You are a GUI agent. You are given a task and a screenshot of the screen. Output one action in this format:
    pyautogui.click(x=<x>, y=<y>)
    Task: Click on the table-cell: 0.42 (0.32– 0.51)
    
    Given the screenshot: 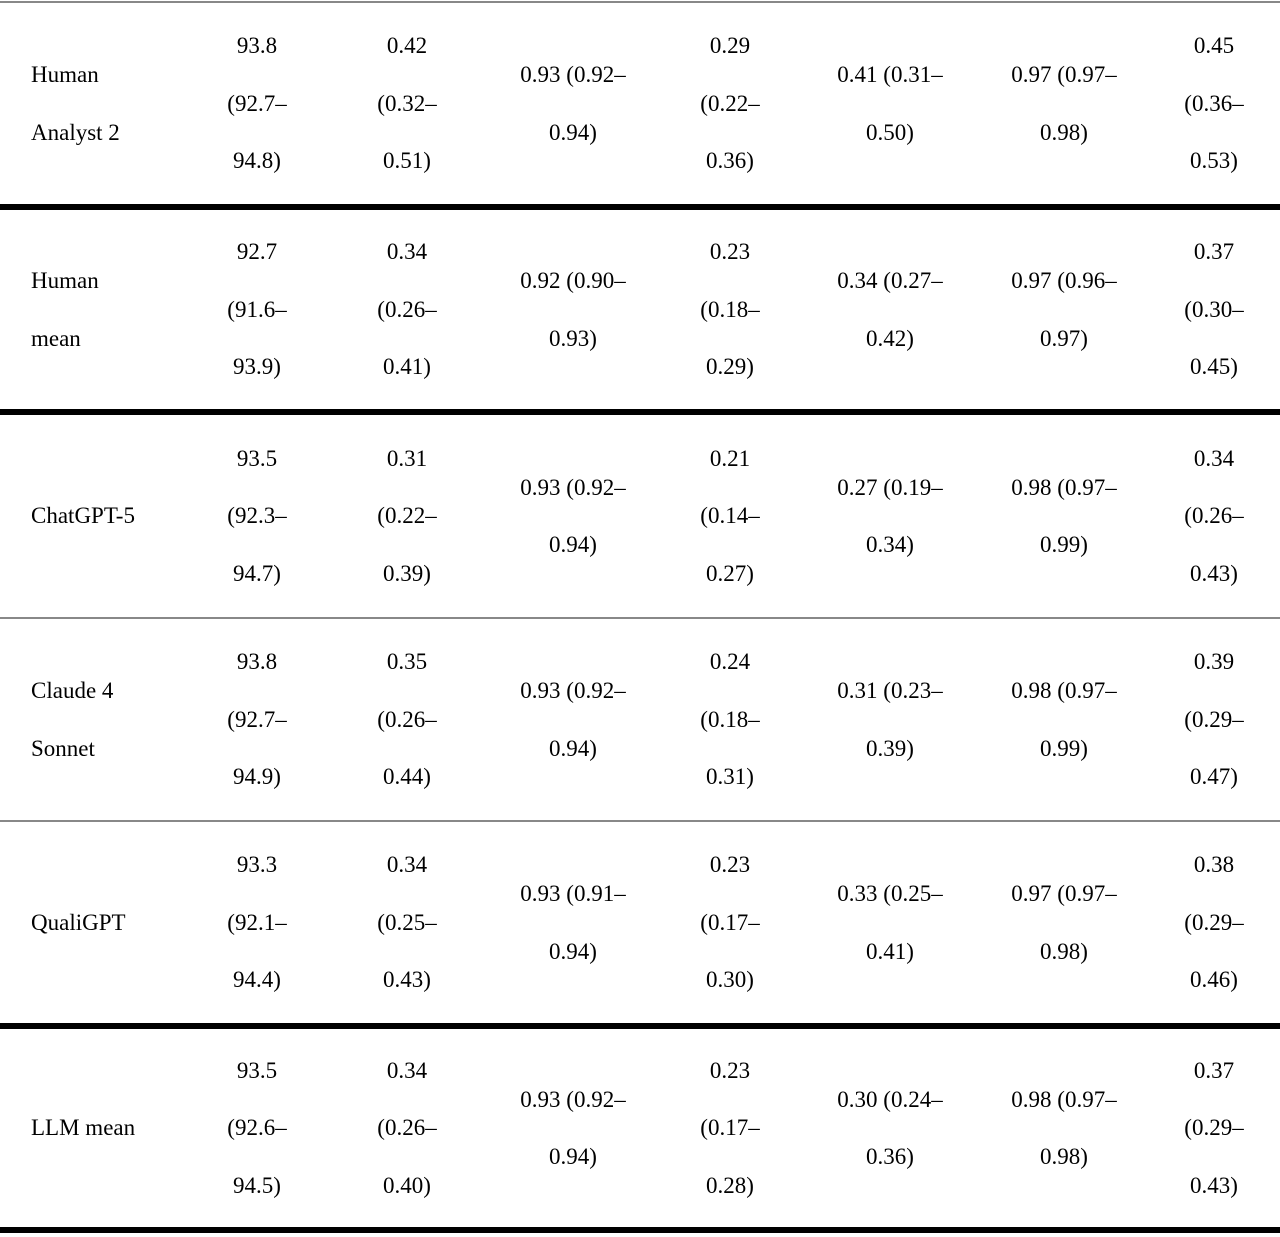 What is the action you would take?
    pyautogui.click(x=407, y=103)
    